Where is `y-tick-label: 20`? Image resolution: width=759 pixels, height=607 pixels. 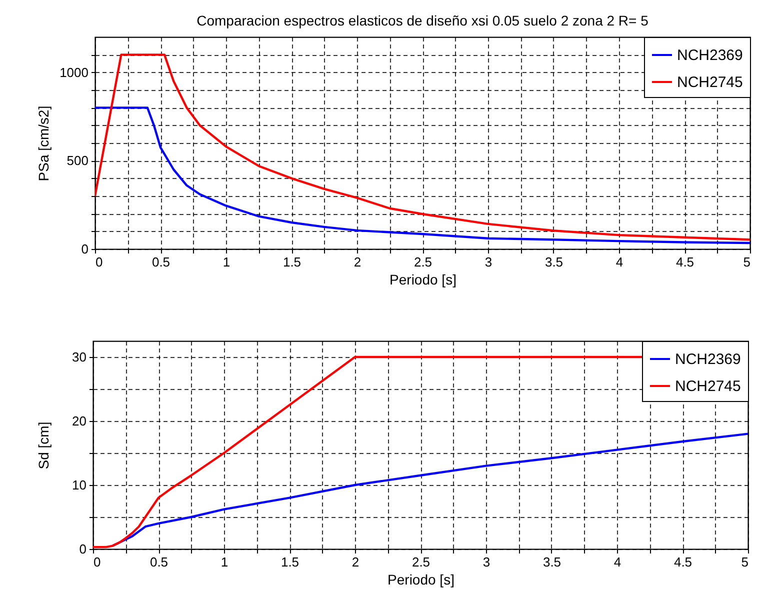 y-tick-label: 20 is located at coordinates (79, 421).